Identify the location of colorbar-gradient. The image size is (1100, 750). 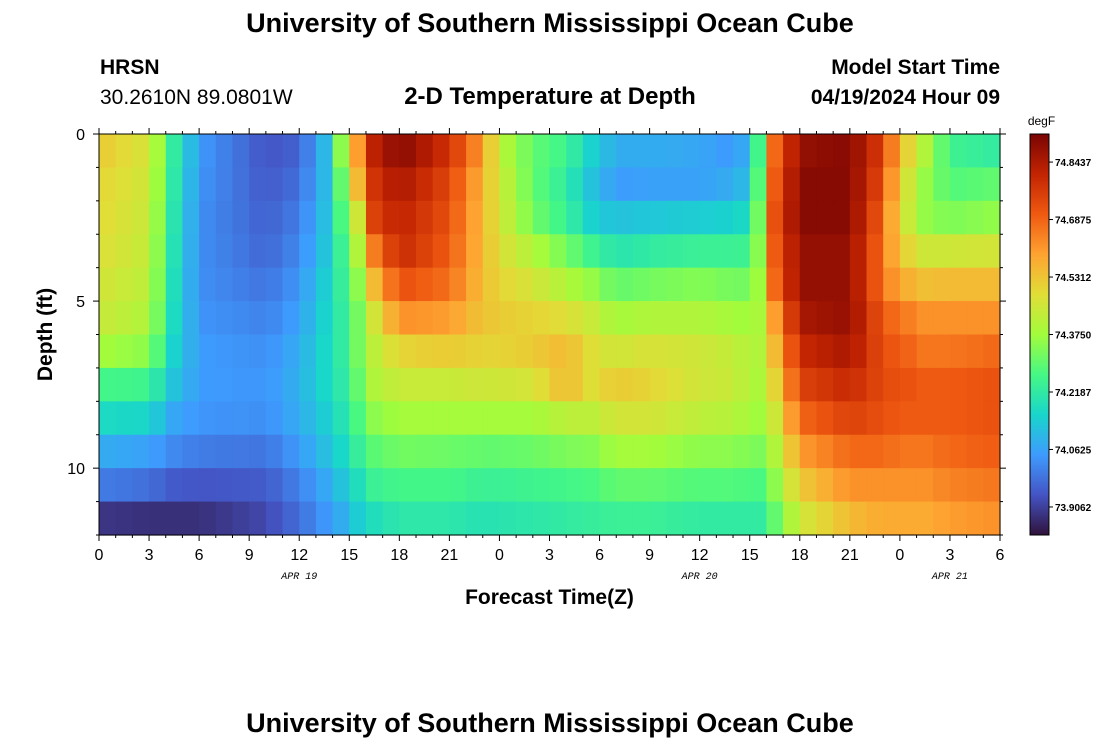
(1039, 334).